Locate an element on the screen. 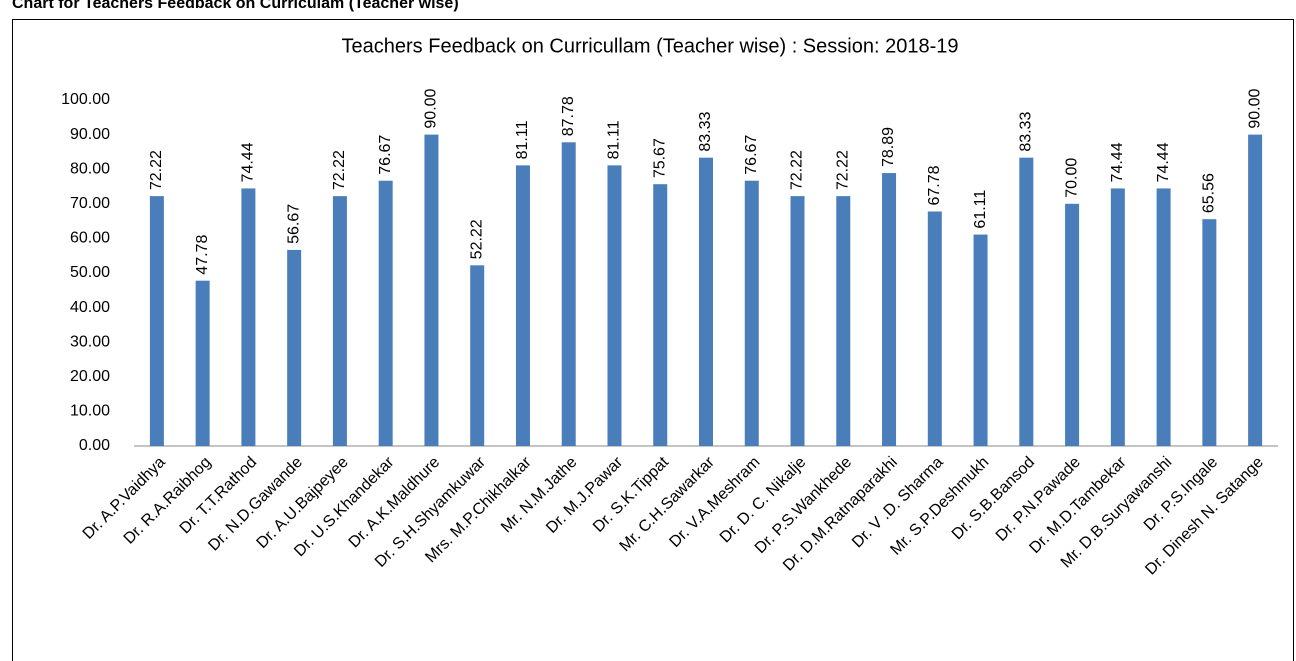 The height and width of the screenshot is (661, 1296). x-tick-label: Dr. A.P.Vaidhya is located at coordinates (124, 498).